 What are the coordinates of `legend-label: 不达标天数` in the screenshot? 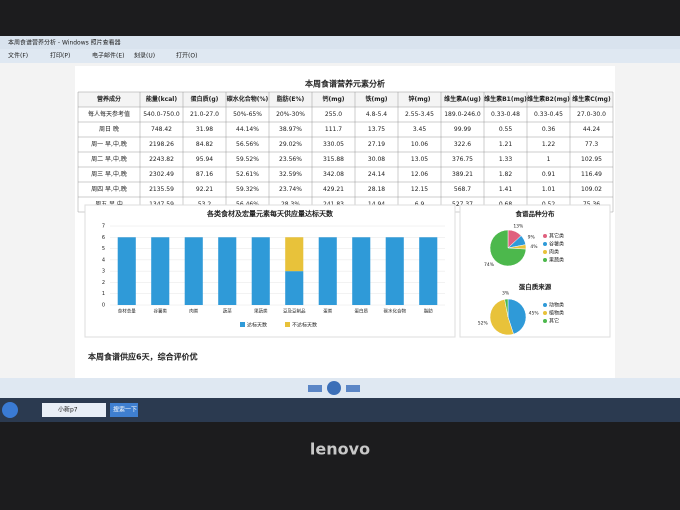 It's located at (304, 325).